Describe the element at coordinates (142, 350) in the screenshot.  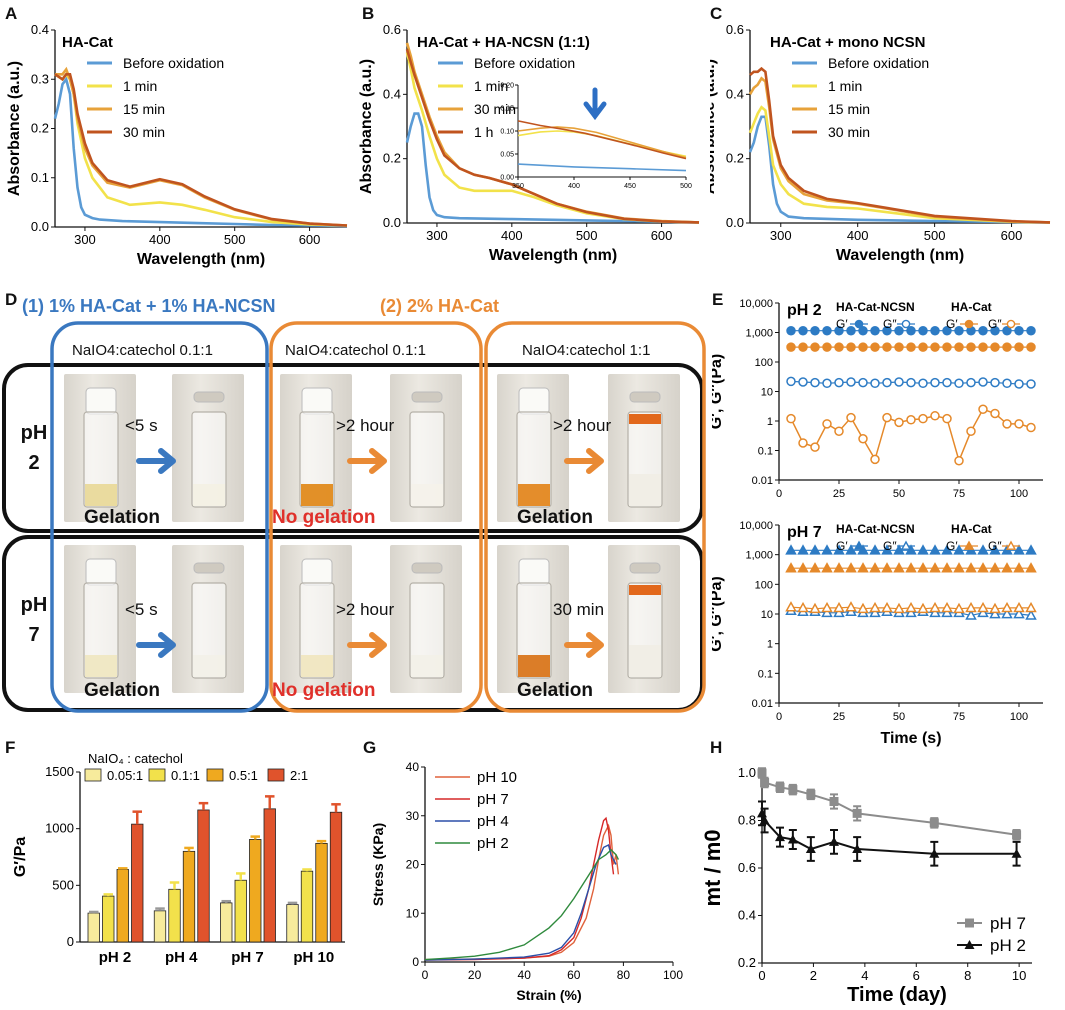
I see `D-col1-header: NaIO4:catechol 0.1:1` at that location.